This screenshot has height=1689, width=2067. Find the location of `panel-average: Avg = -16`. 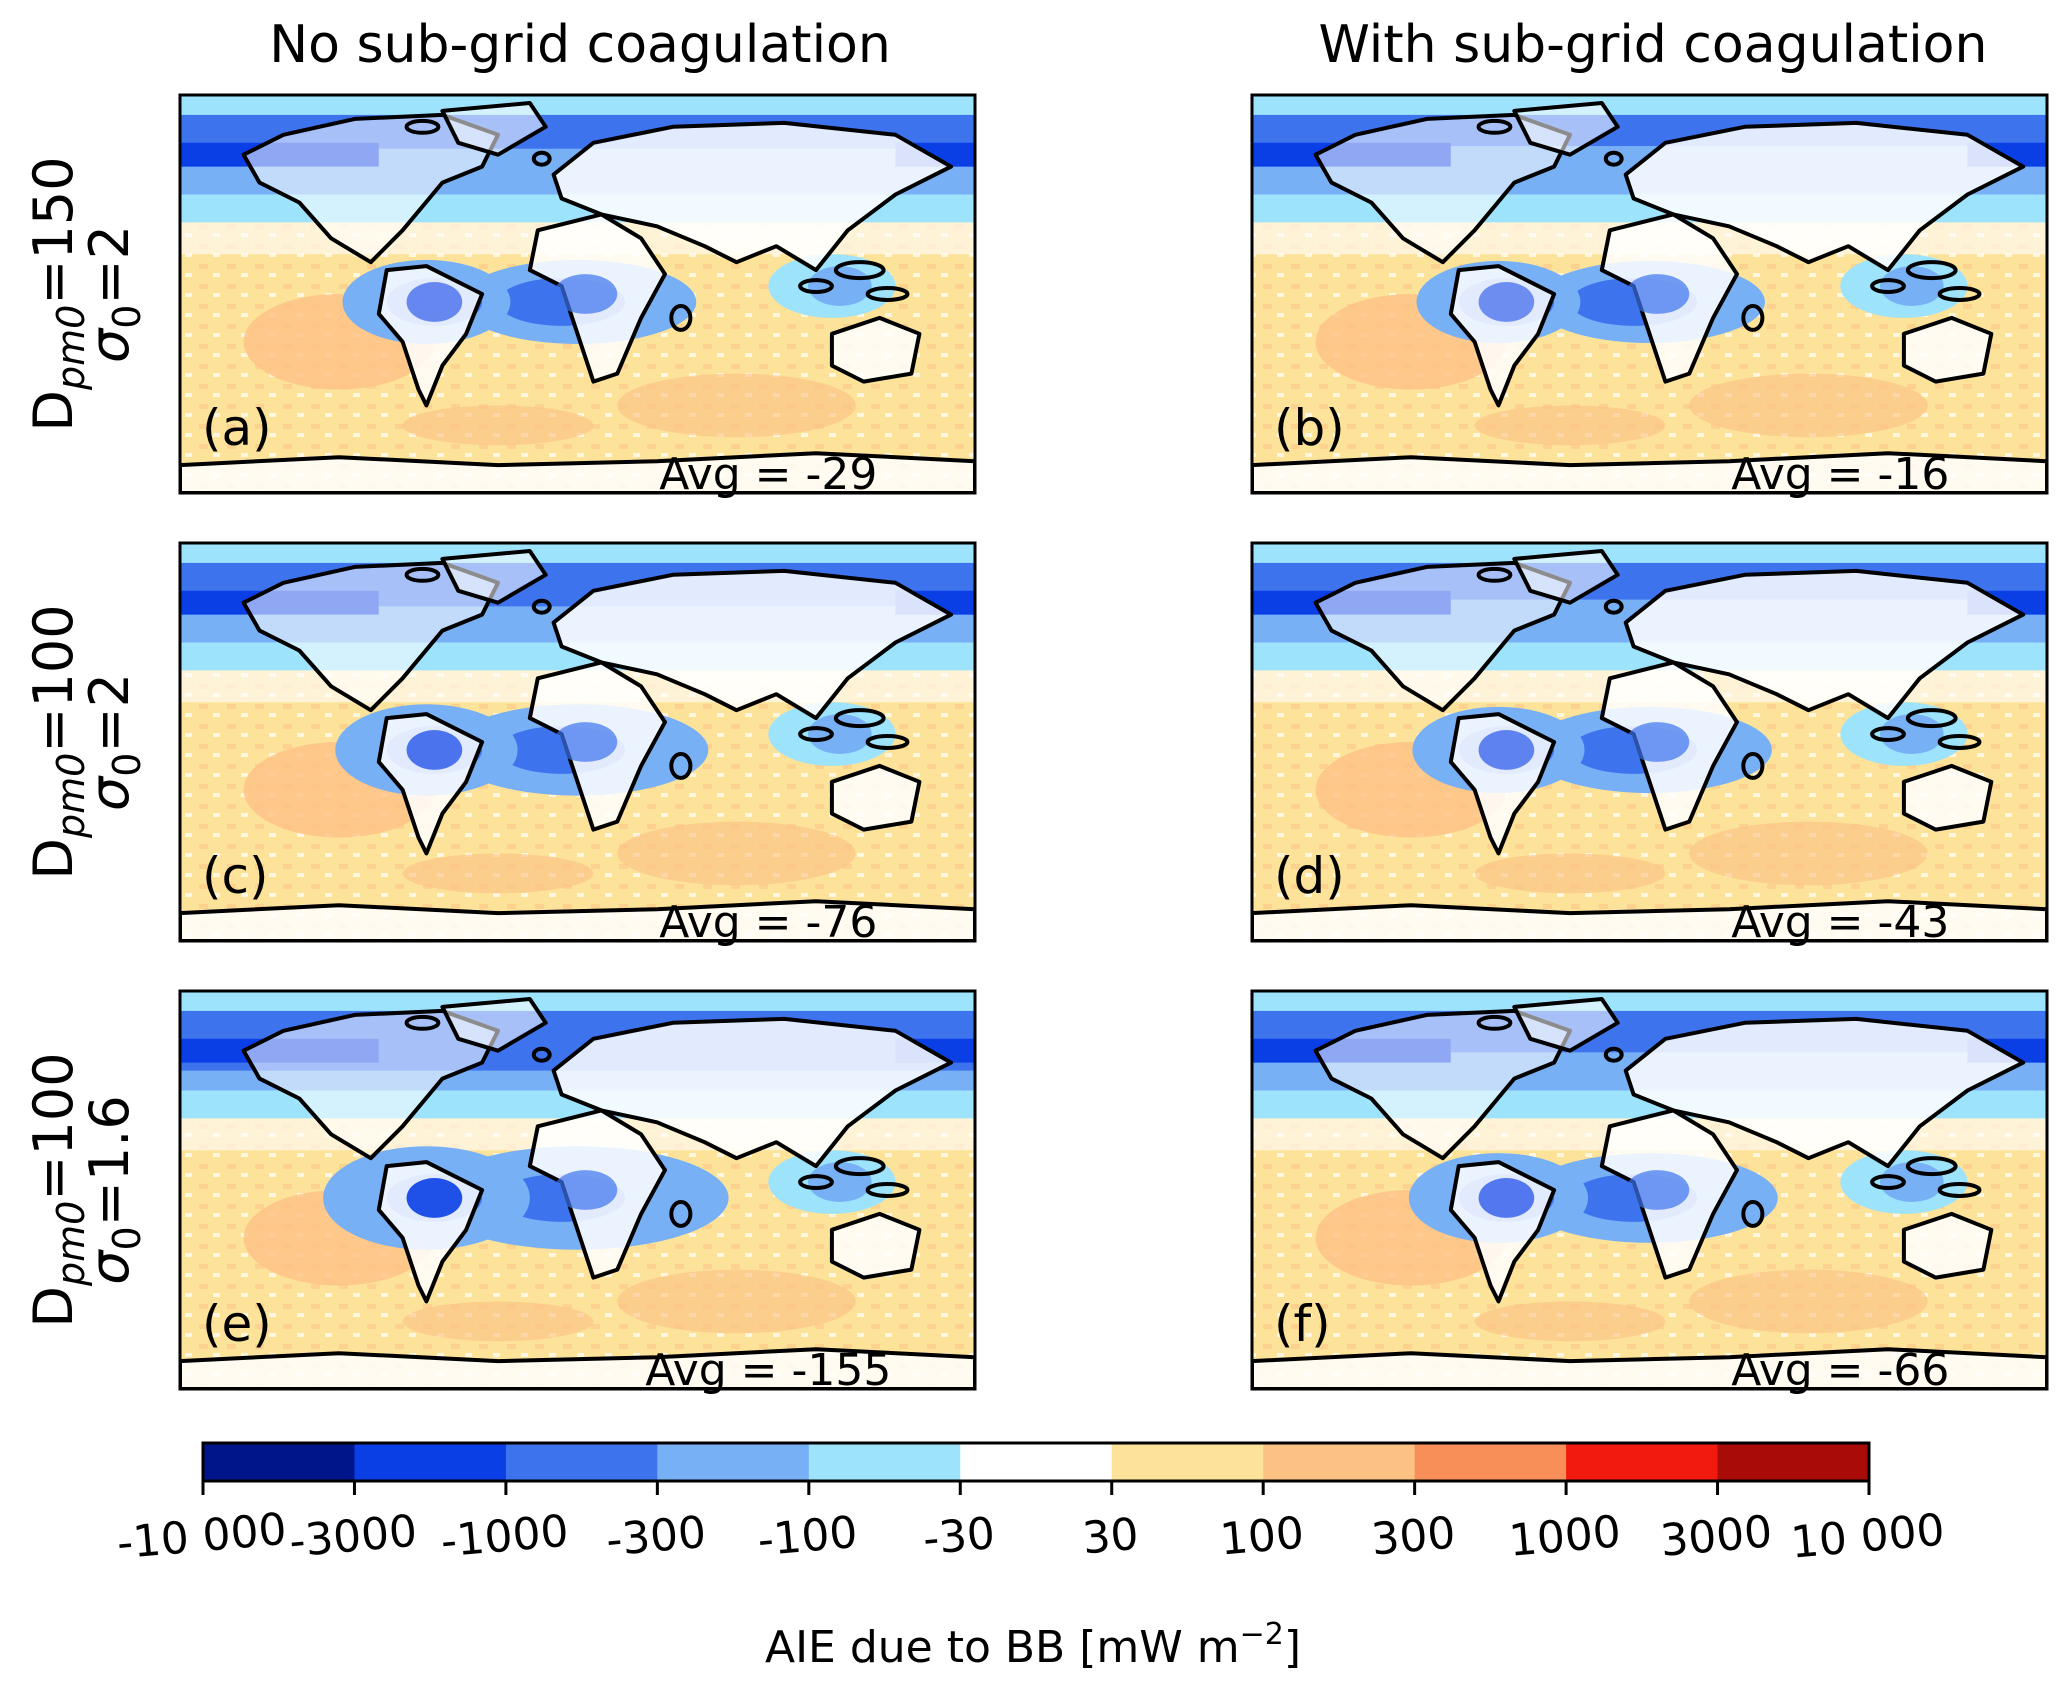

panel-average: Avg = -16 is located at coordinates (1840, 474).